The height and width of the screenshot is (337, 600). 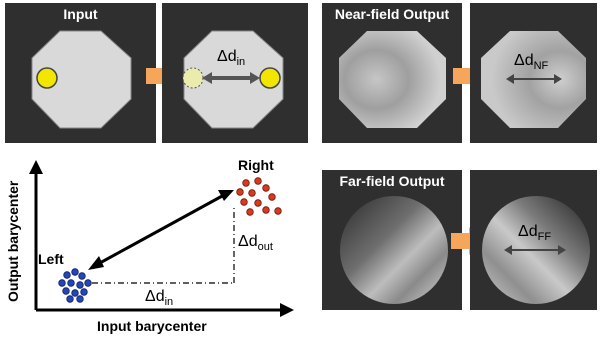 I want to click on left-cluster-label: Left, so click(x=51, y=259).